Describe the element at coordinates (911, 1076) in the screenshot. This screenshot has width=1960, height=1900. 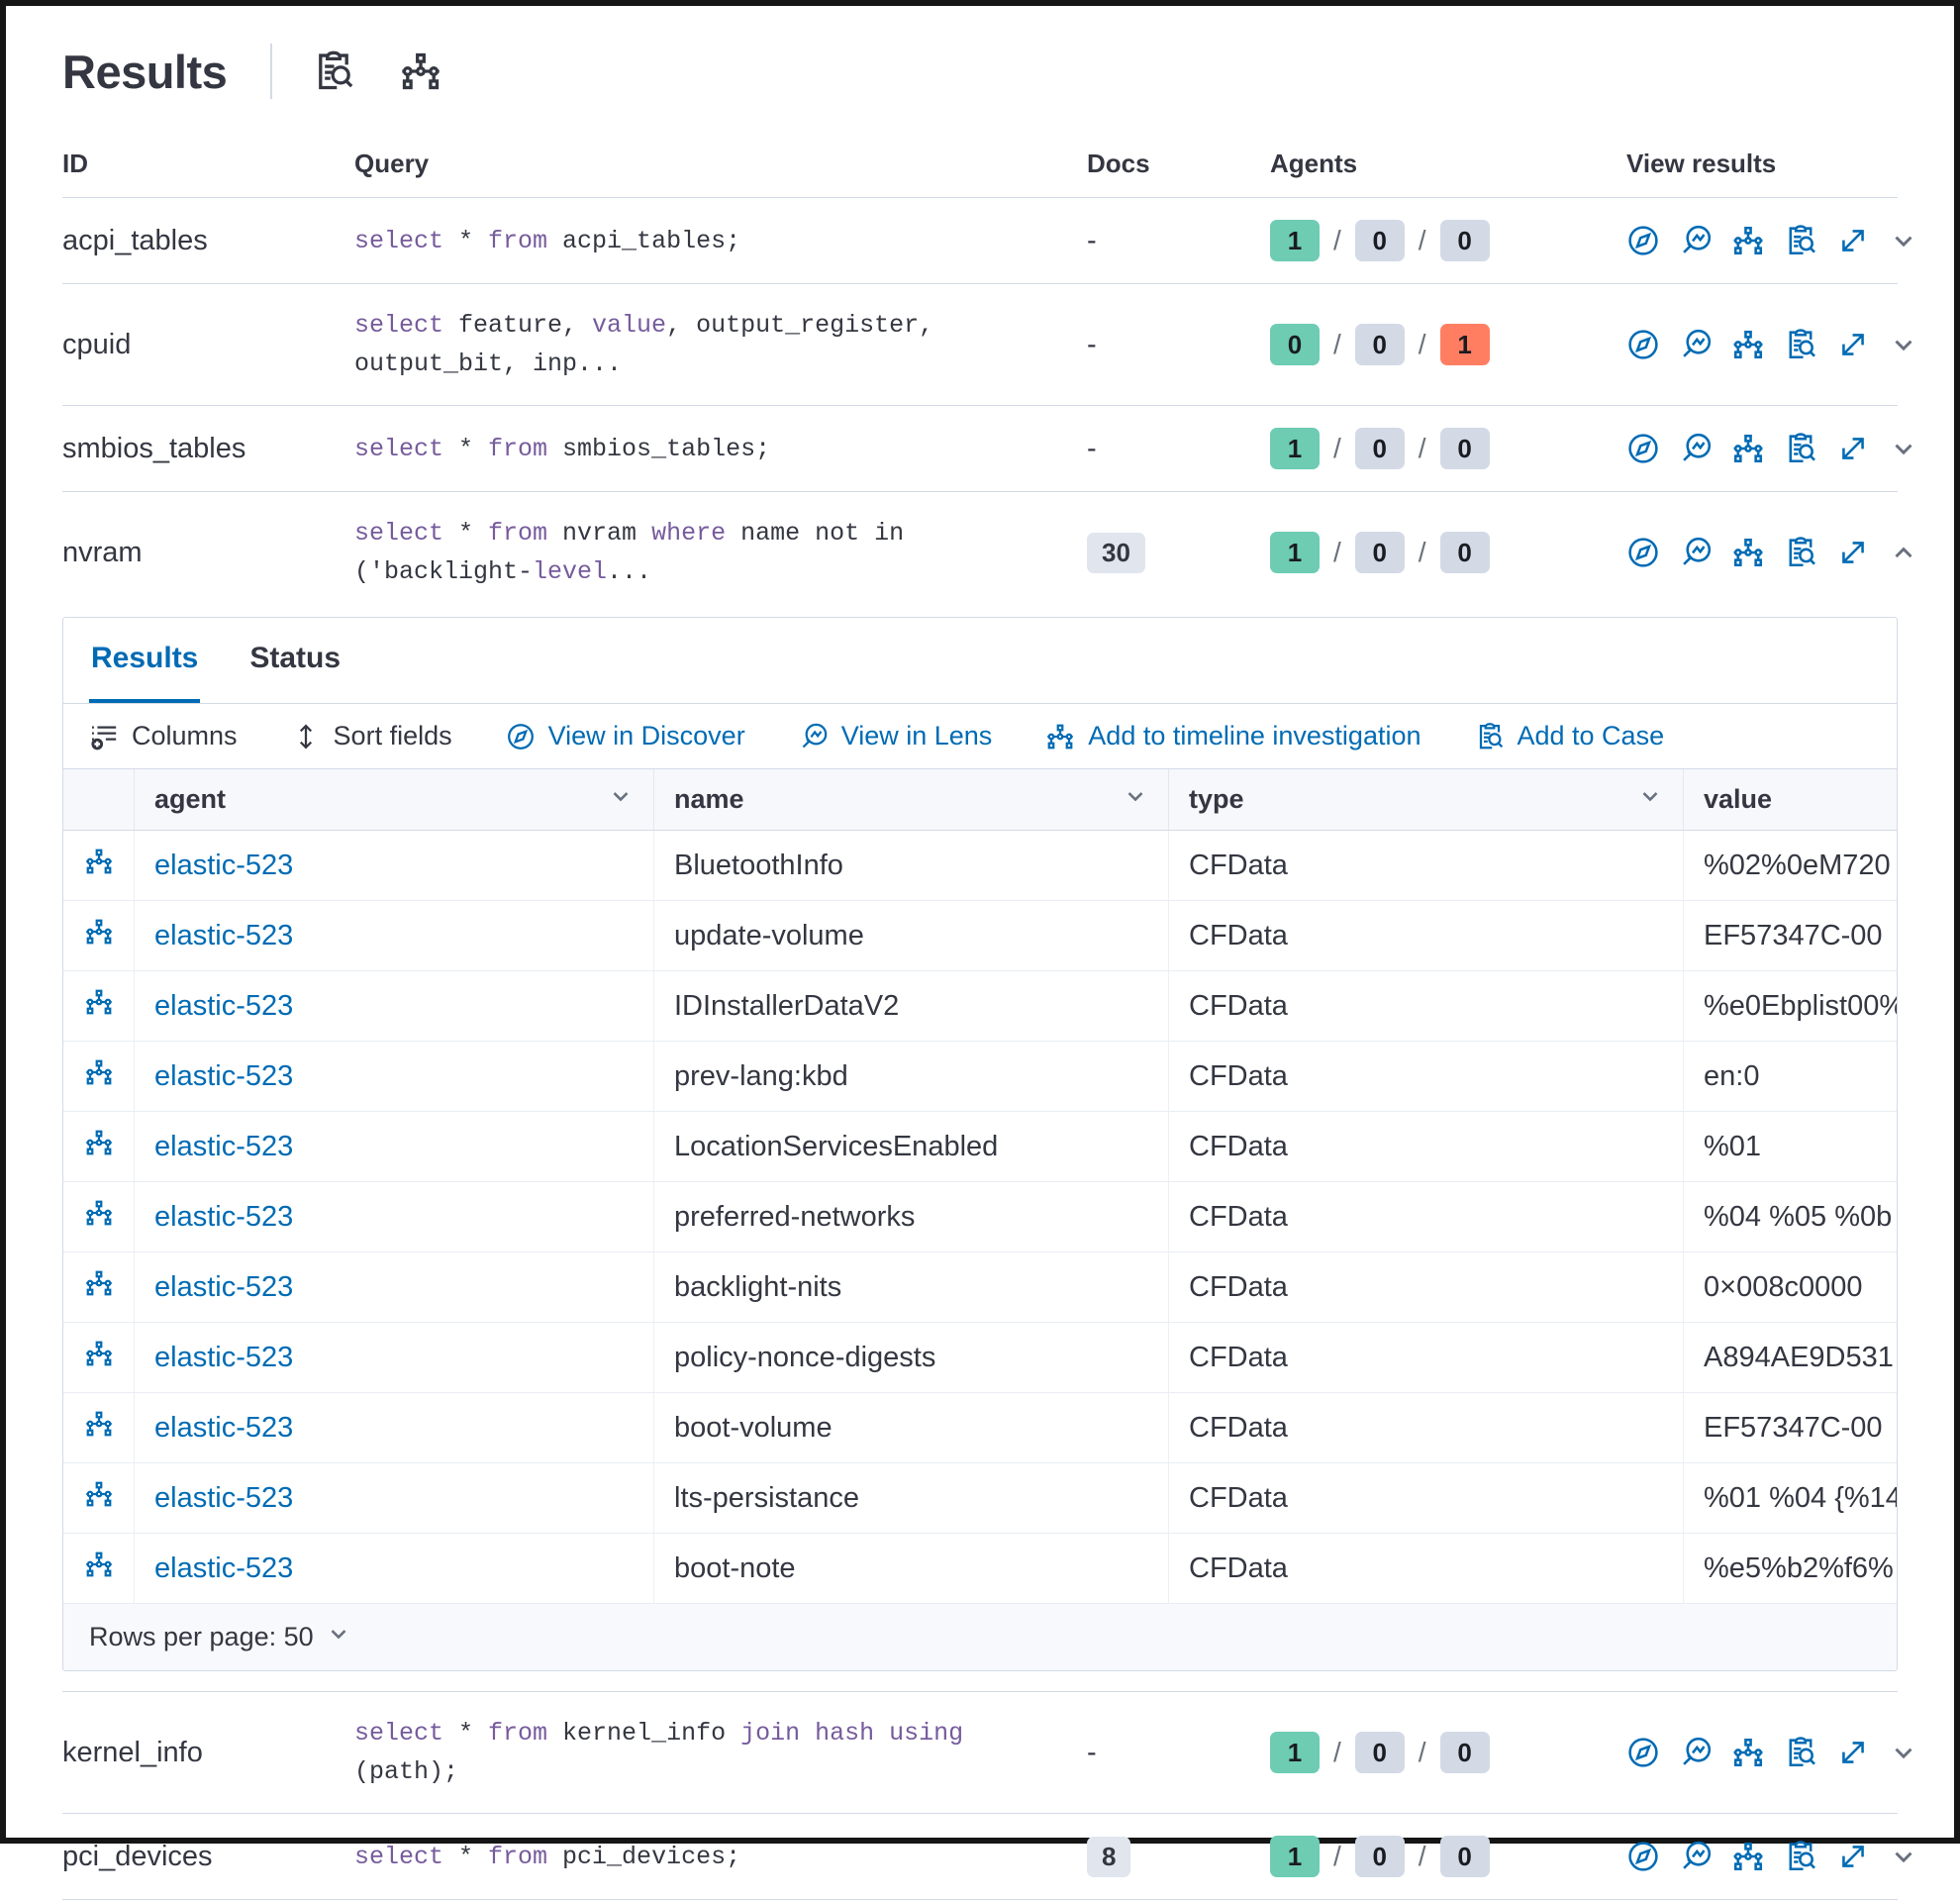
I see `name-cell: prev-lang:kbd` at that location.